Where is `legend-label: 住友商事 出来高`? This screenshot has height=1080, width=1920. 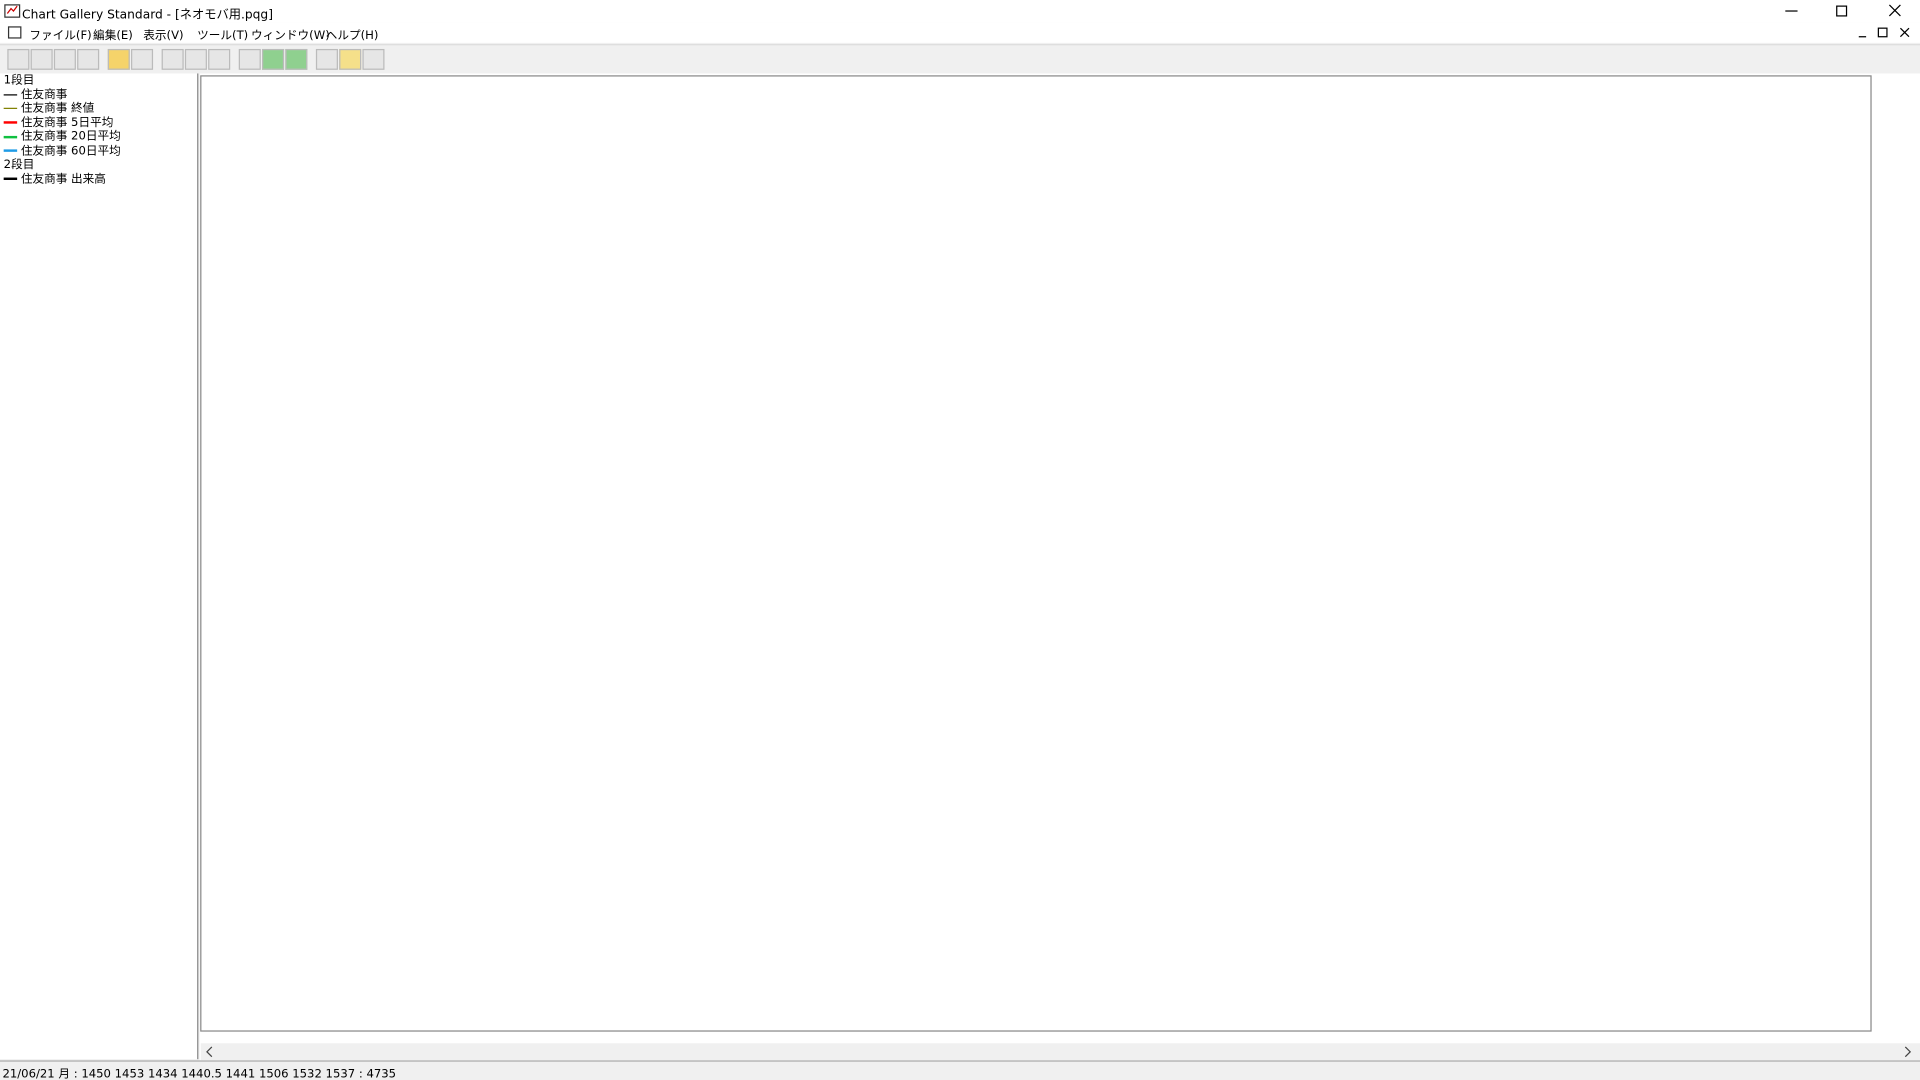 legend-label: 住友商事 出来高 is located at coordinates (63, 179).